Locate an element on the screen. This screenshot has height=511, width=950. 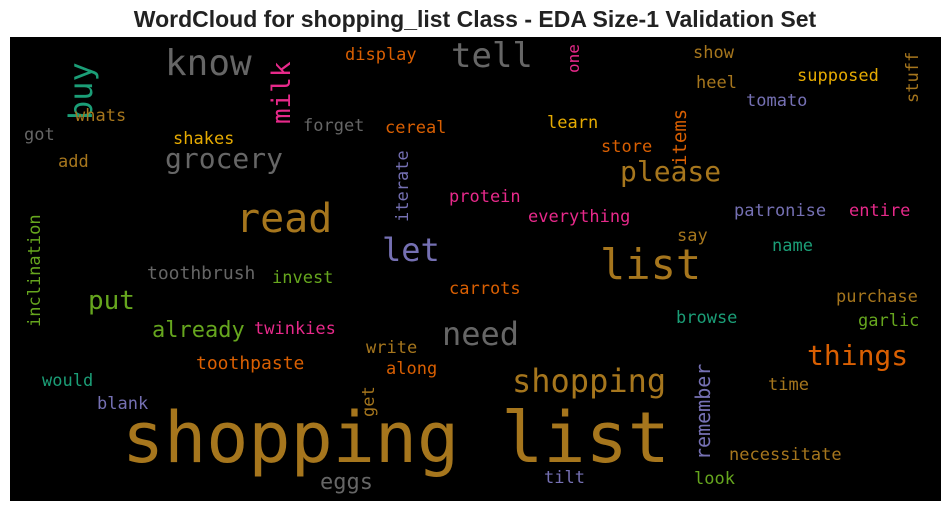
word-add: add is located at coordinates (73, 162).